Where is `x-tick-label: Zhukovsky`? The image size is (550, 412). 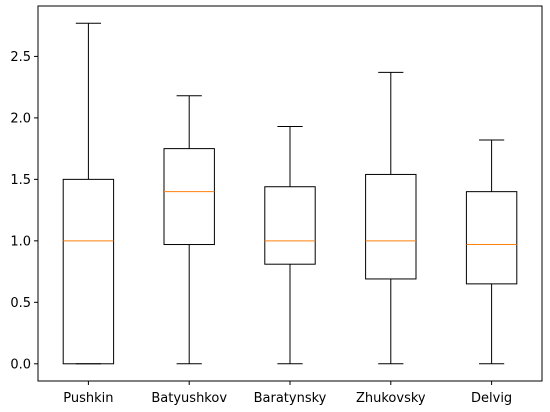
x-tick-label: Zhukovsky is located at coordinates (391, 398).